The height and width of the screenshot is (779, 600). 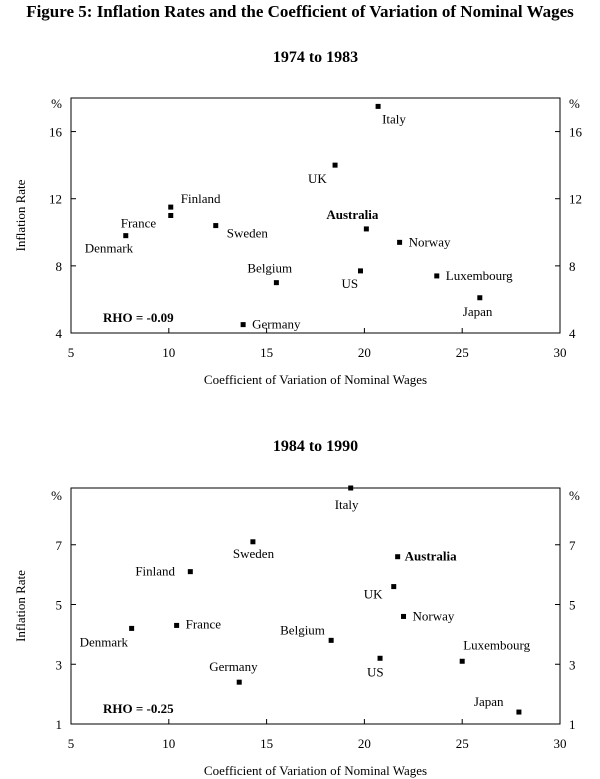 I want to click on y-tick-label-left: 8, so click(x=59, y=266).